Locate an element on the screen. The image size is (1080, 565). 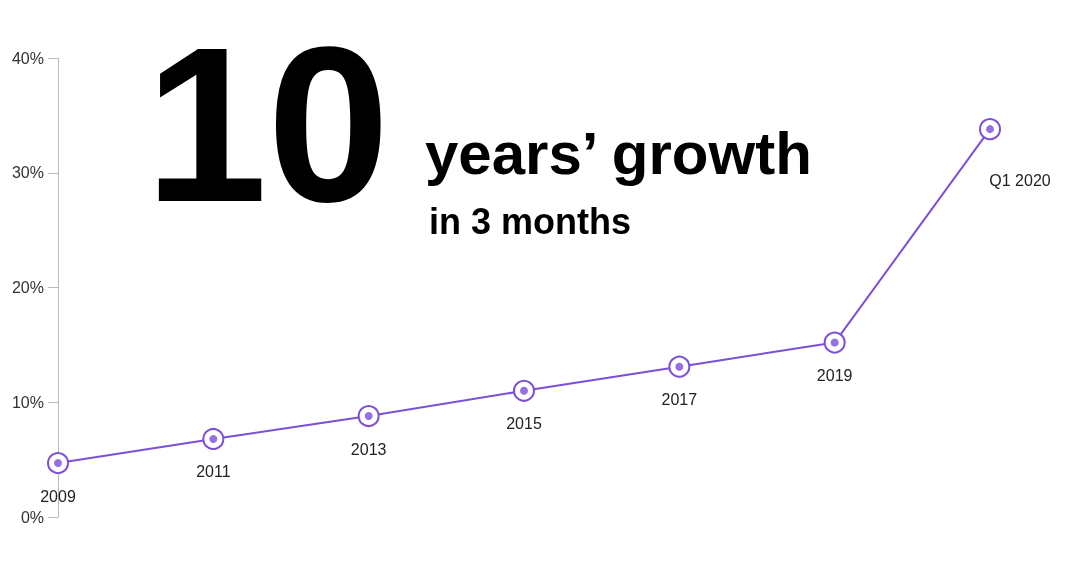
y-tick-label: 20% is located at coordinates (27, 287).